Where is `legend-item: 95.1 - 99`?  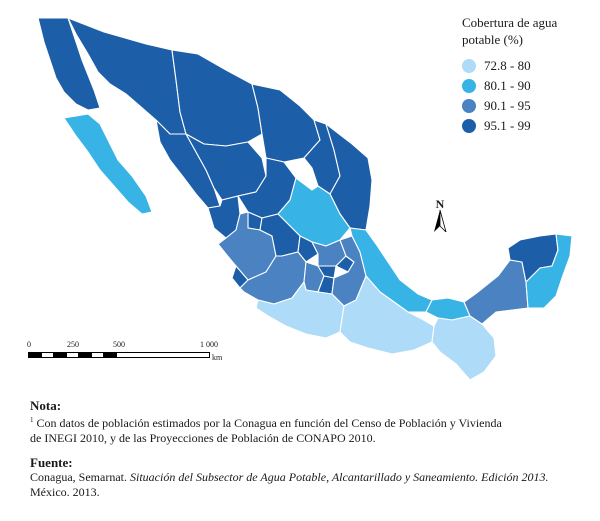
legend-item: 95.1 - 99 is located at coordinates (527, 126).